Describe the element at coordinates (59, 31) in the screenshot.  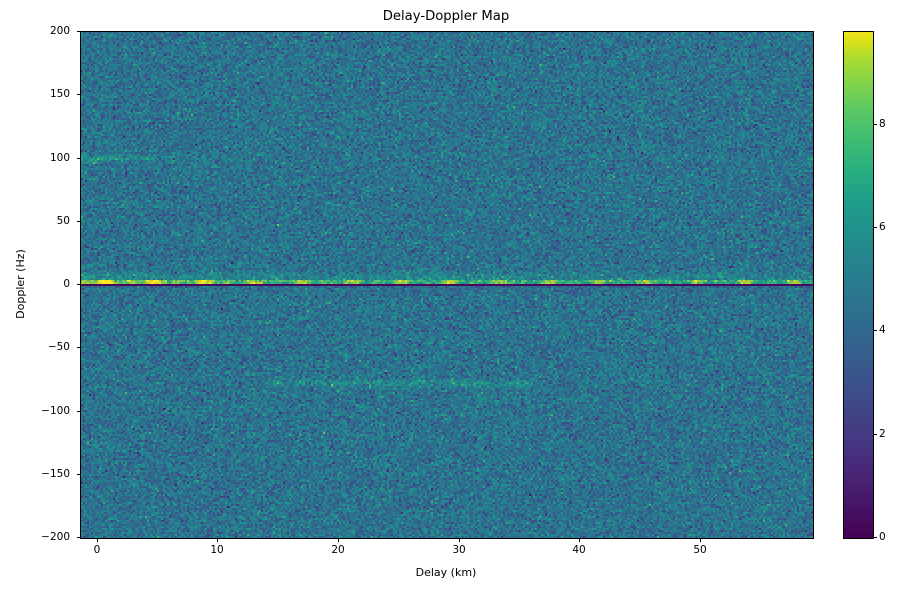
I see `y-tick-label: 200` at that location.